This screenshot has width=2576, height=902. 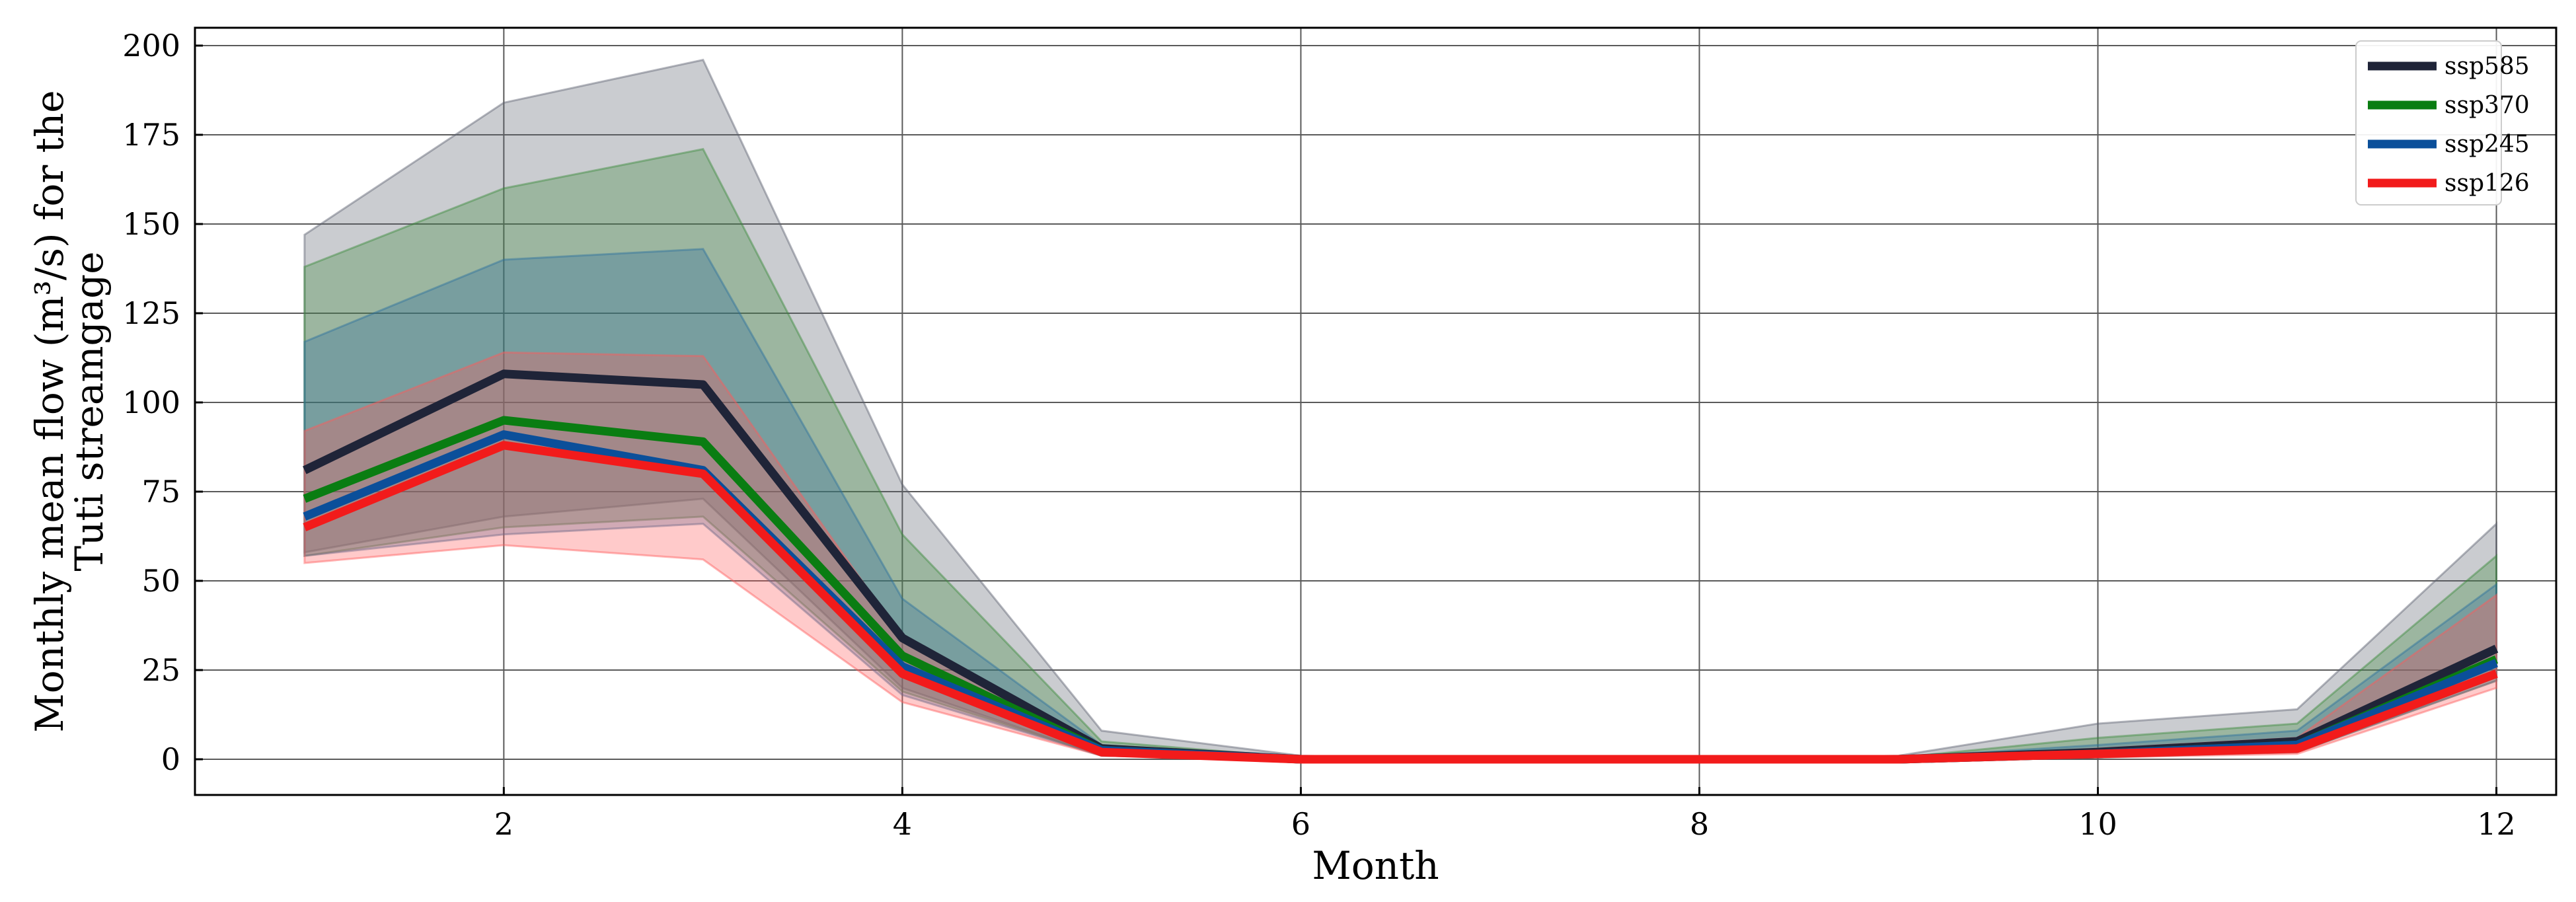 What do you see at coordinates (2097, 824) in the screenshot?
I see `x-tick-label: 10` at bounding box center [2097, 824].